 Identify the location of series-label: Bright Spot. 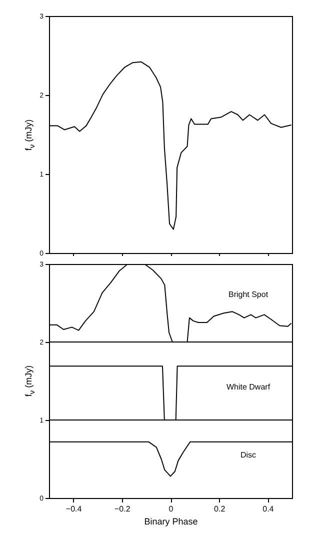
(248, 295).